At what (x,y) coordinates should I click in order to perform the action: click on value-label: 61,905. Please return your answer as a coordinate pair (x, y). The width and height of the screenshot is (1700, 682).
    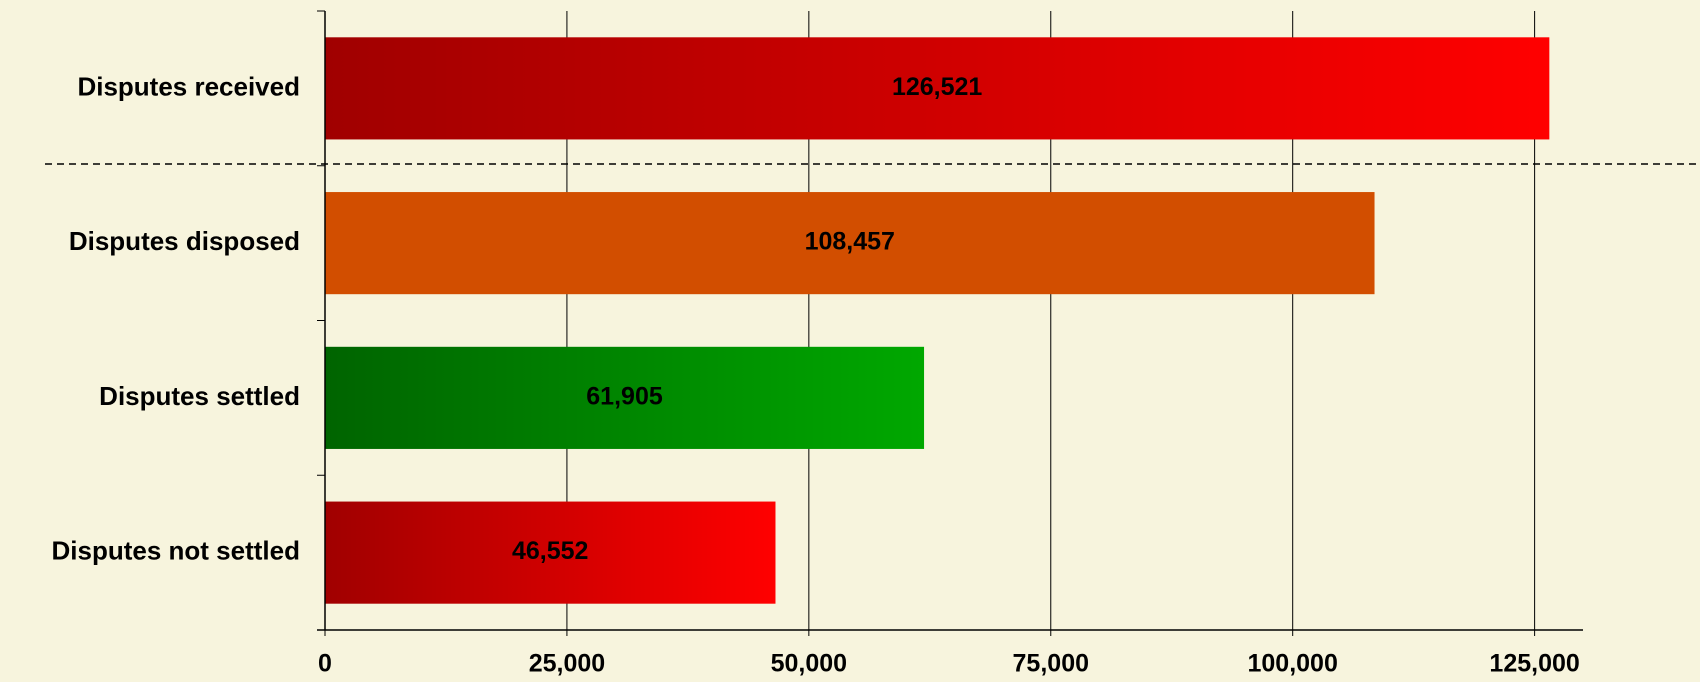
    Looking at the image, I should click on (624, 396).